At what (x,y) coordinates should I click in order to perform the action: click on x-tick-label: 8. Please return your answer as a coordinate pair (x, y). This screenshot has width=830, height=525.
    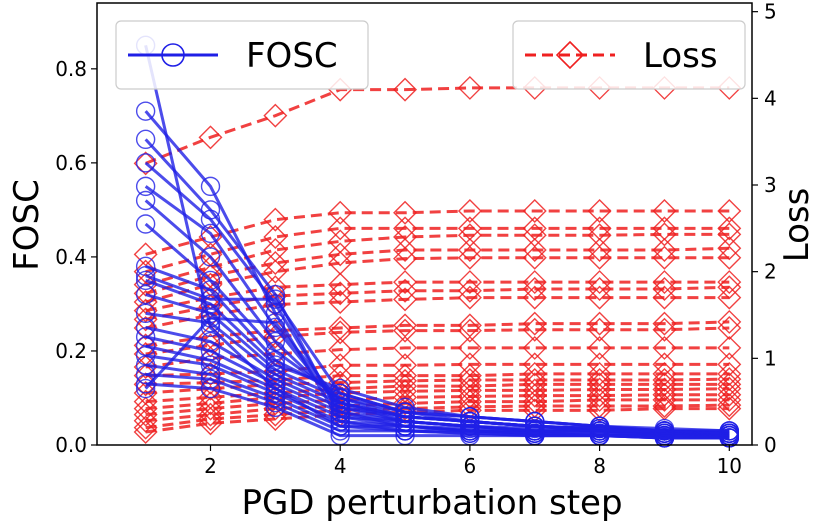
    Looking at the image, I should click on (599, 466).